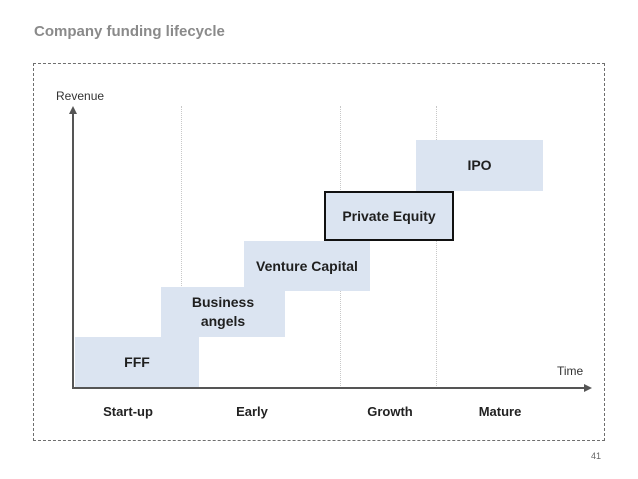  I want to click on funding-block-label: Private Equity, so click(389, 215).